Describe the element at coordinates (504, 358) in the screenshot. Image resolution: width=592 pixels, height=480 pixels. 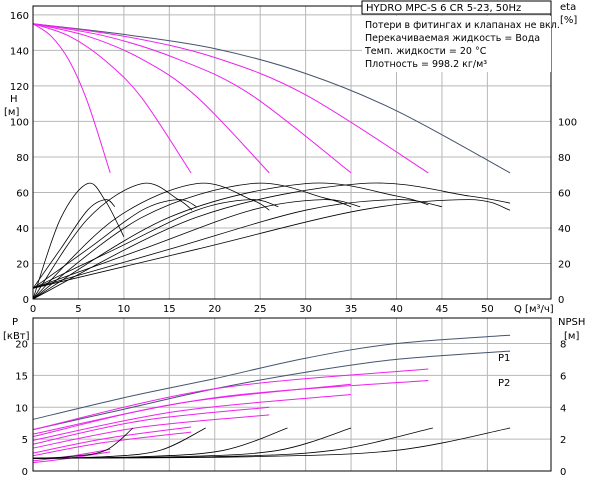
I see `p1-curve-label: P1` at that location.